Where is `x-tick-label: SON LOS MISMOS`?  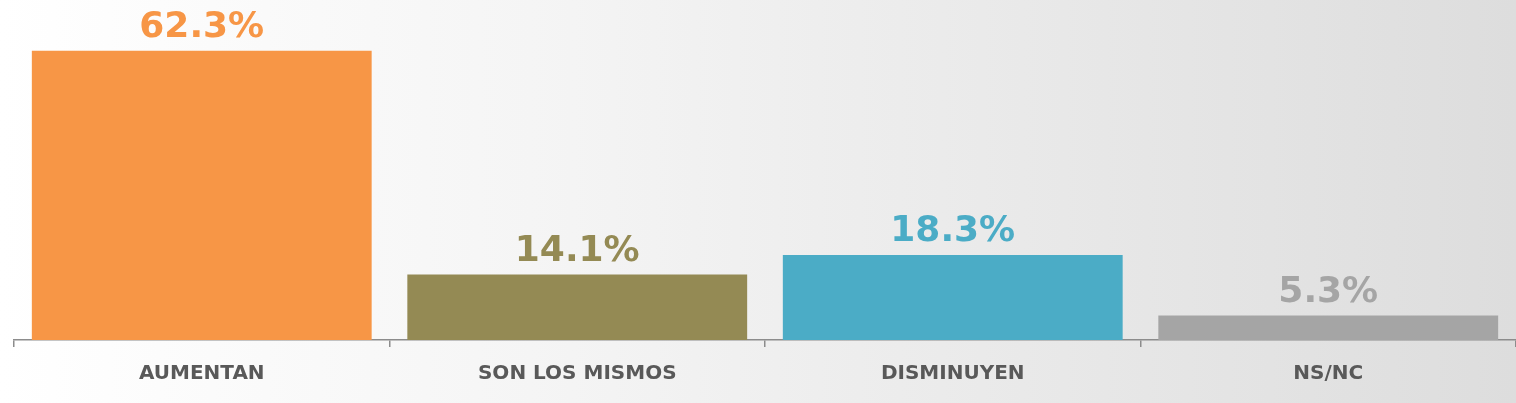 x-tick-label: SON LOS MISMOS is located at coordinates (577, 372).